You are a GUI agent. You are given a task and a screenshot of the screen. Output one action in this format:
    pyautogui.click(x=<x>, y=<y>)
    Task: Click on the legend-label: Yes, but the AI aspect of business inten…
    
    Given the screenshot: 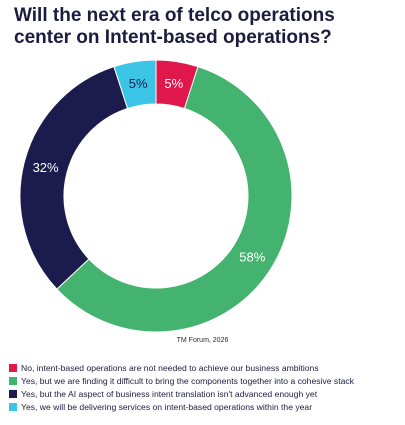 What is the action you would take?
    pyautogui.click(x=169, y=393)
    